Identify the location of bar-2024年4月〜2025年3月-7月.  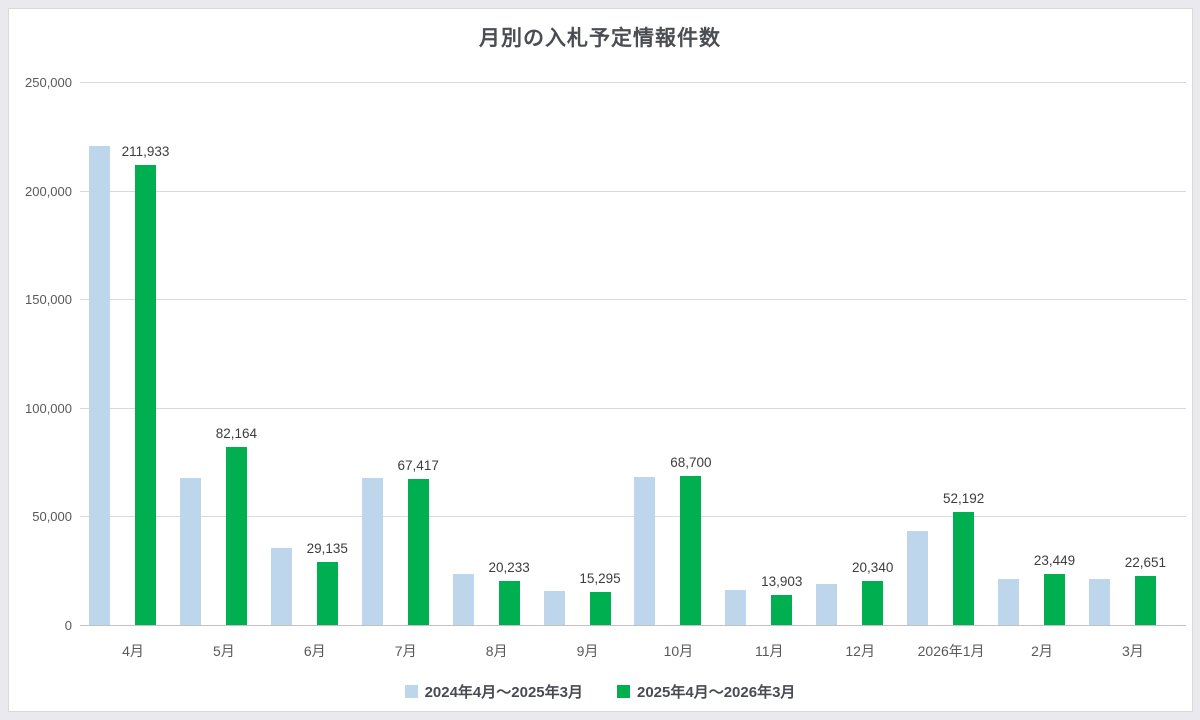
(372, 551).